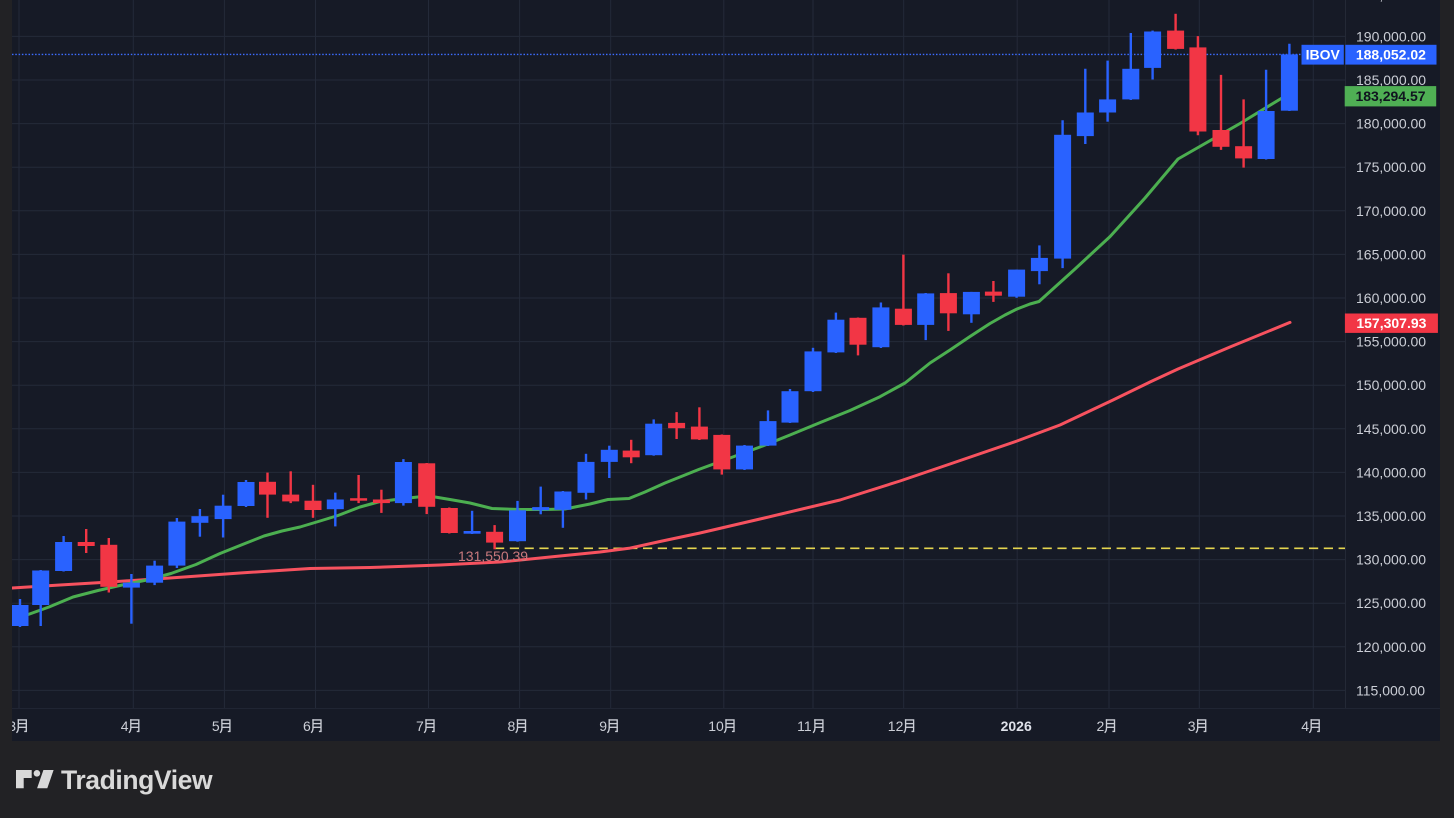 This screenshot has height=818, width=1454. Describe the element at coordinates (1391, 385) in the screenshot. I see `svg-text: 150,000.00` at that location.